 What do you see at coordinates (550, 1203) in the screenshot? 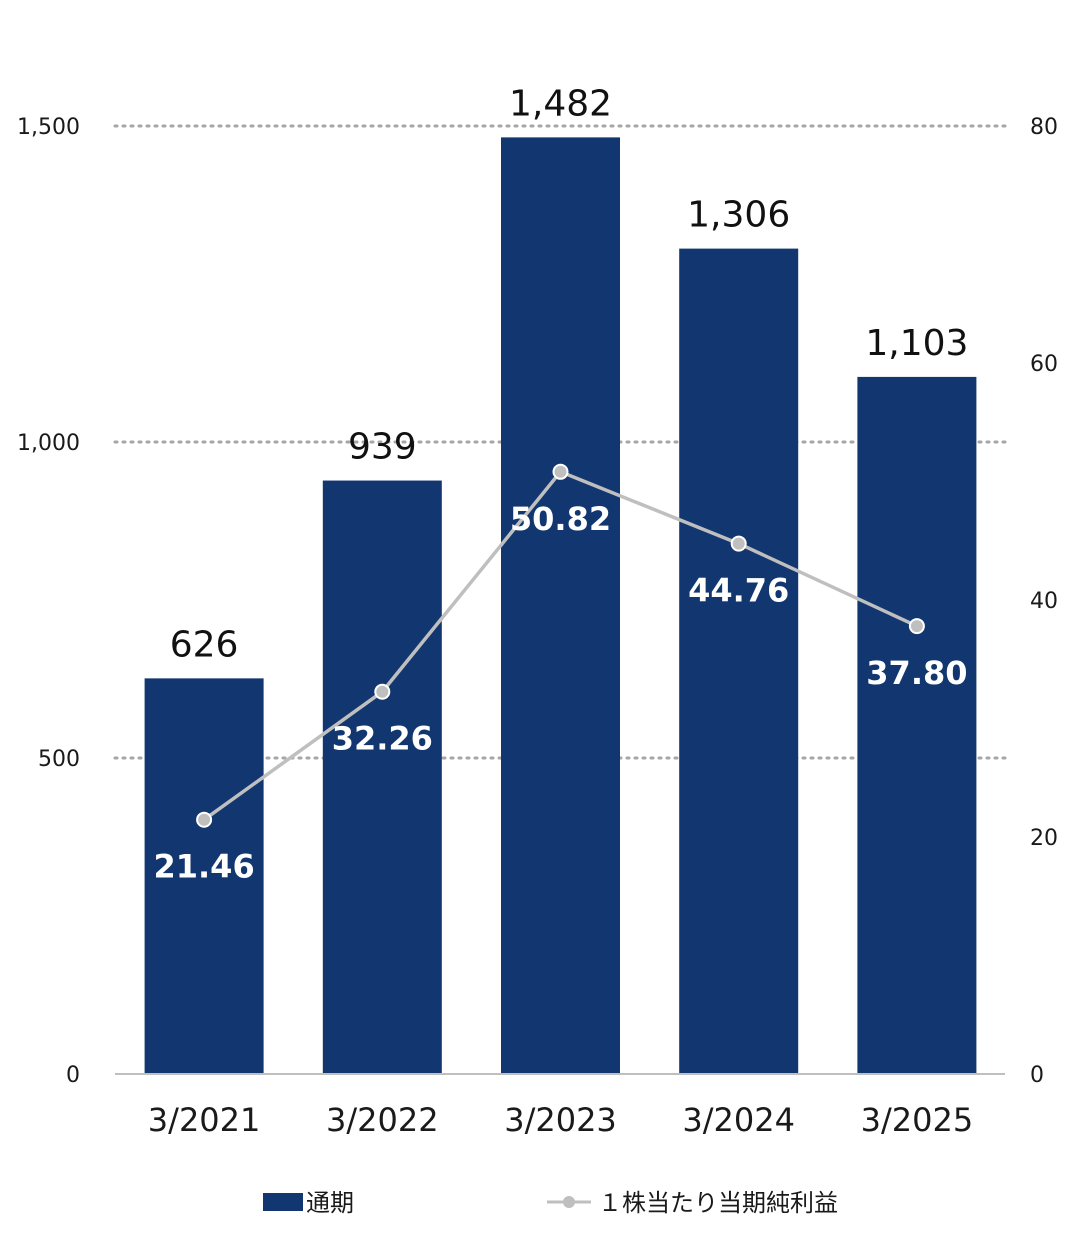
I see `legend: 通期 １株当たり当期純利益` at bounding box center [550, 1203].